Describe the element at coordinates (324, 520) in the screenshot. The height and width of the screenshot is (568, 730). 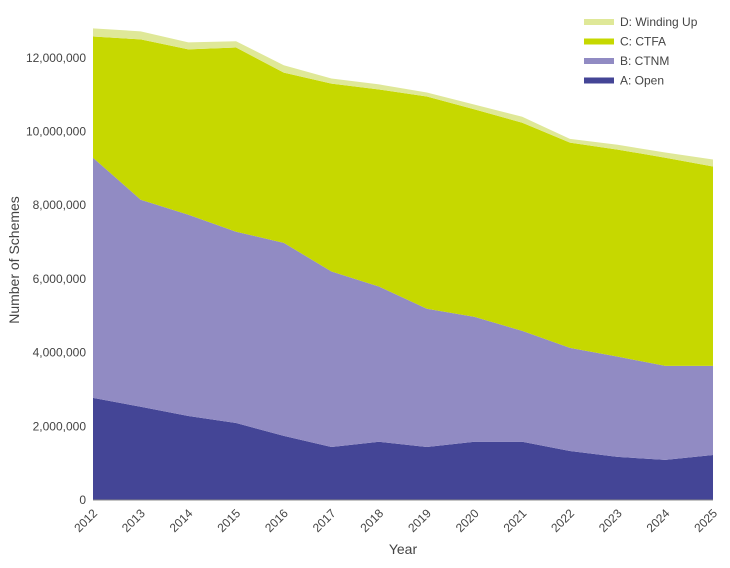
I see `x-tick-label: 2017` at that location.